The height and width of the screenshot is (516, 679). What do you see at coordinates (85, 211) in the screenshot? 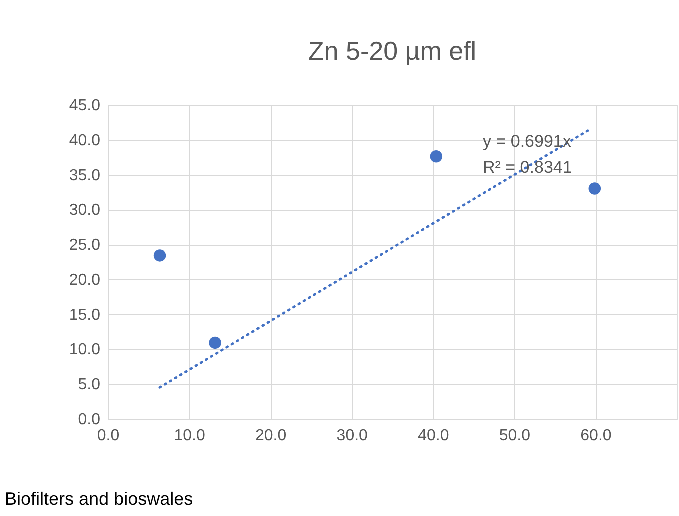
I see `y-tick-label: 30.0` at bounding box center [85, 211].